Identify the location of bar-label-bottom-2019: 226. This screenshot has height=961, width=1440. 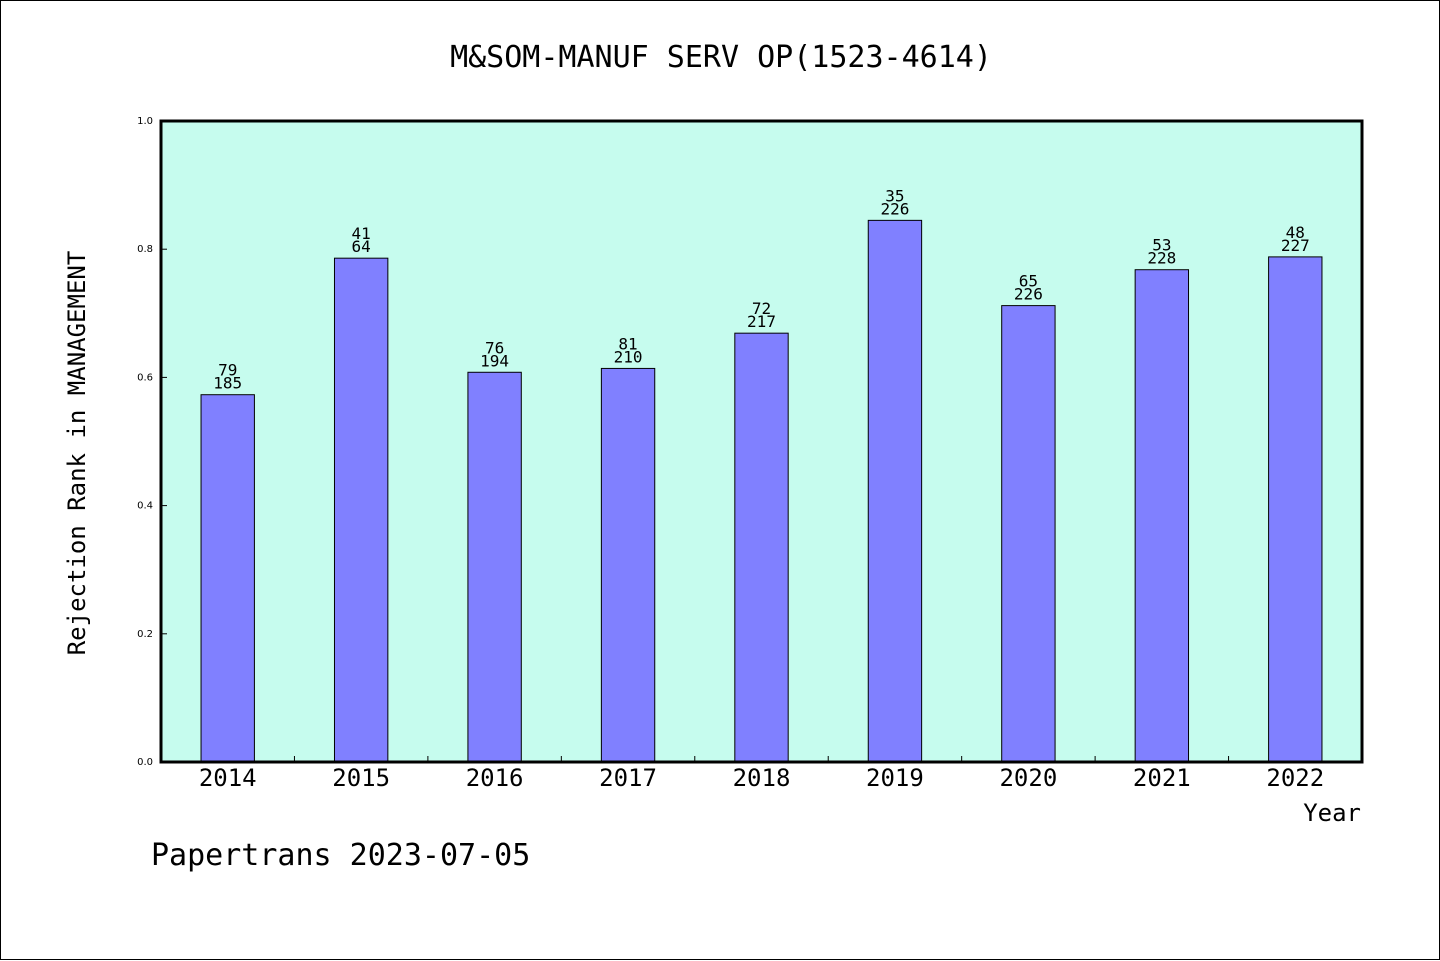
(894, 208).